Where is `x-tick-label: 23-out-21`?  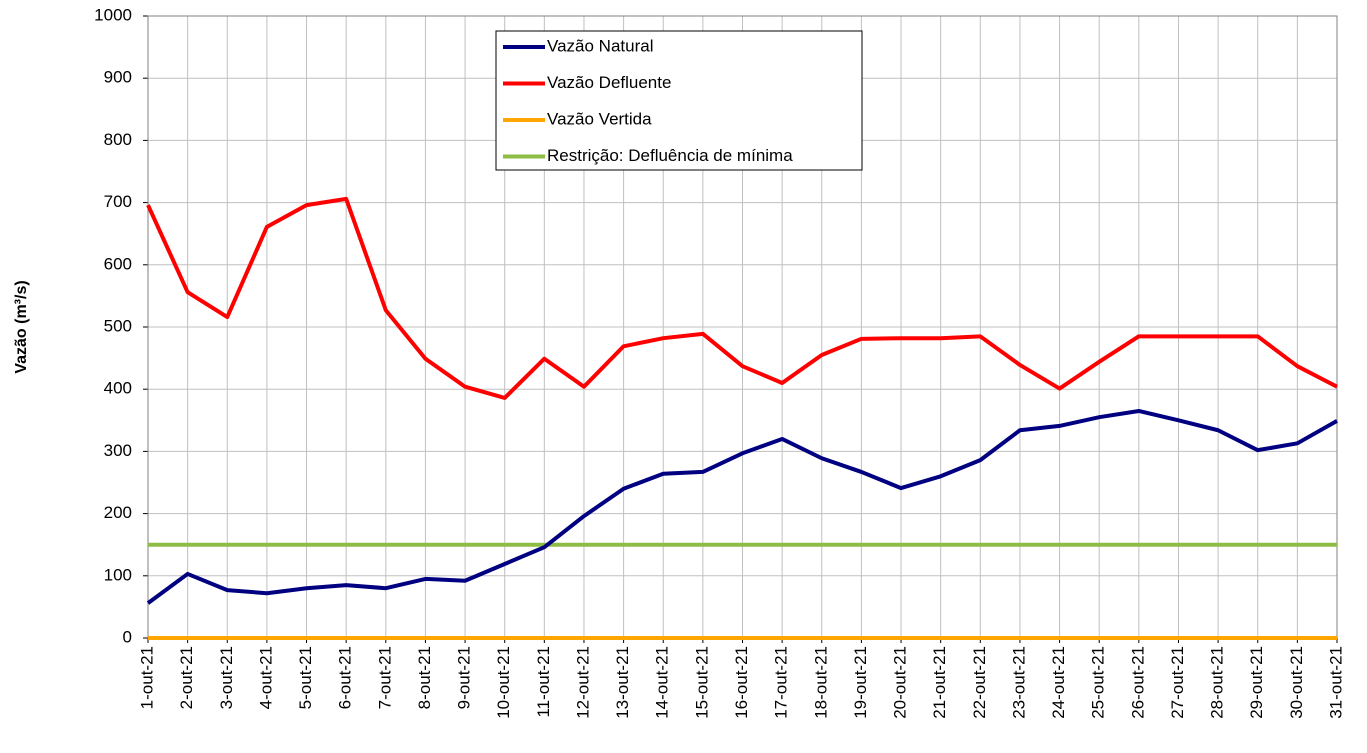
x-tick-label: 23-out-21 is located at coordinates (1018, 682).